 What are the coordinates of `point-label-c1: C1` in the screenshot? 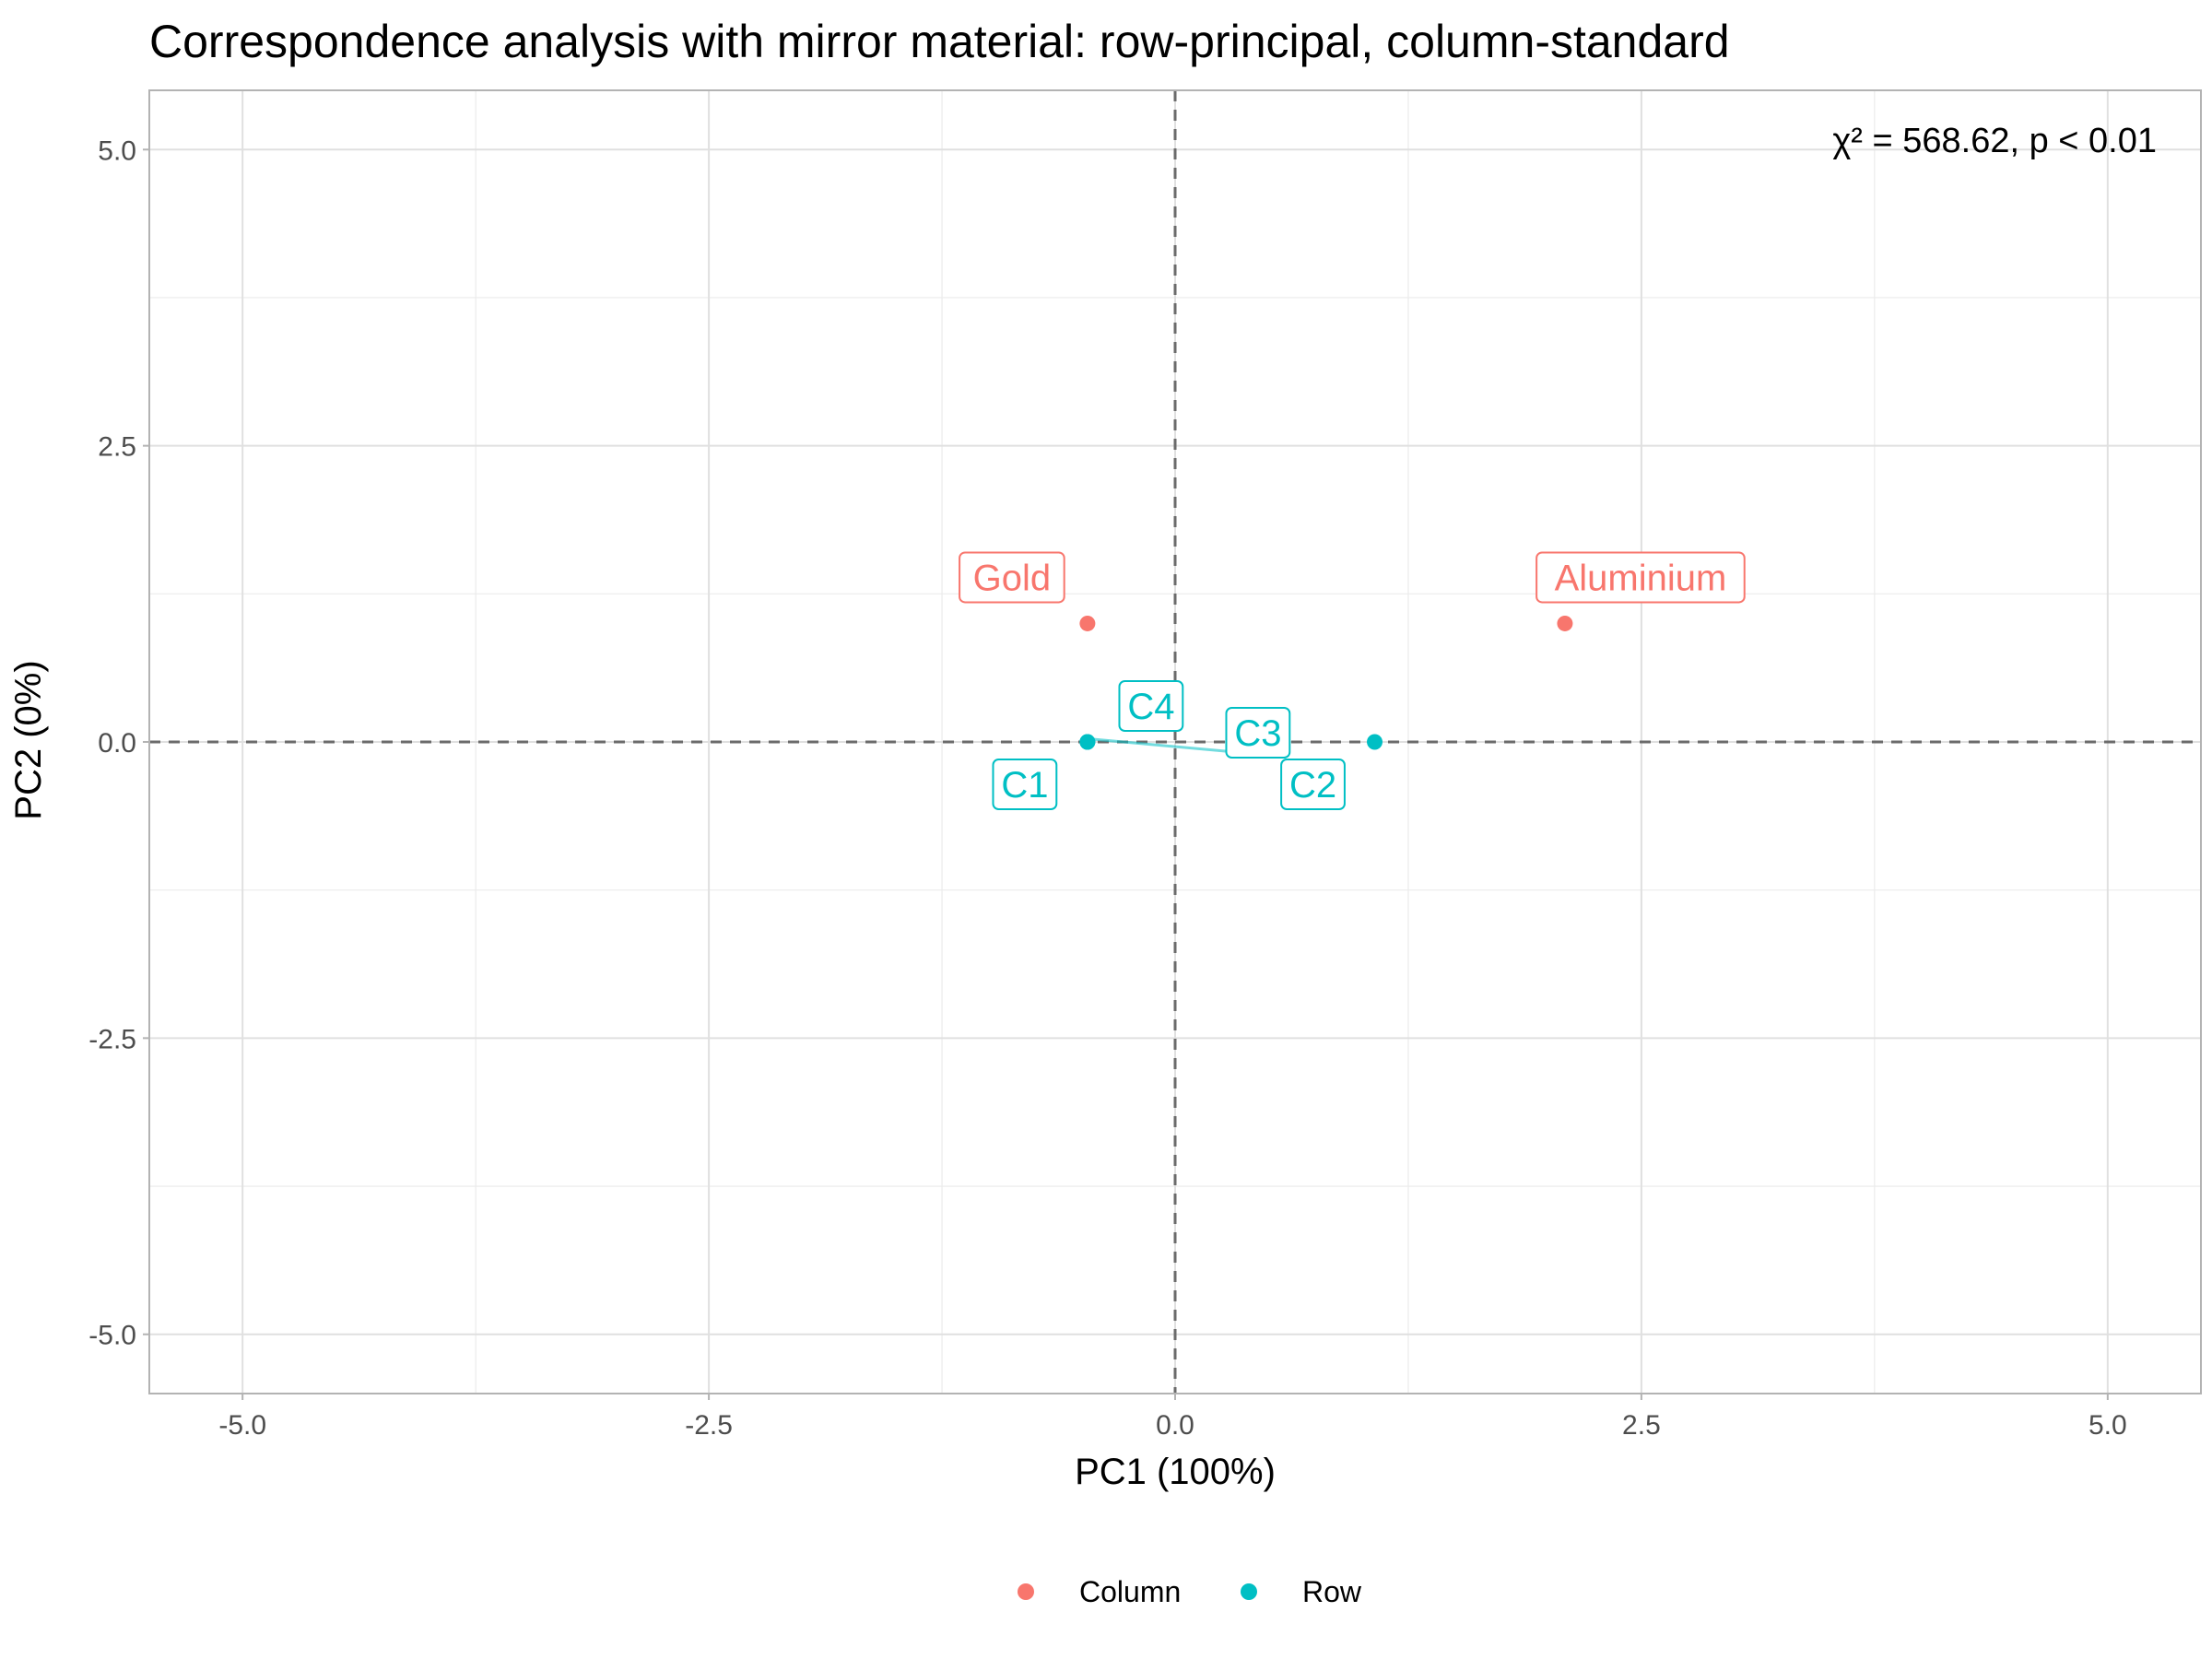 It's located at (1024, 785).